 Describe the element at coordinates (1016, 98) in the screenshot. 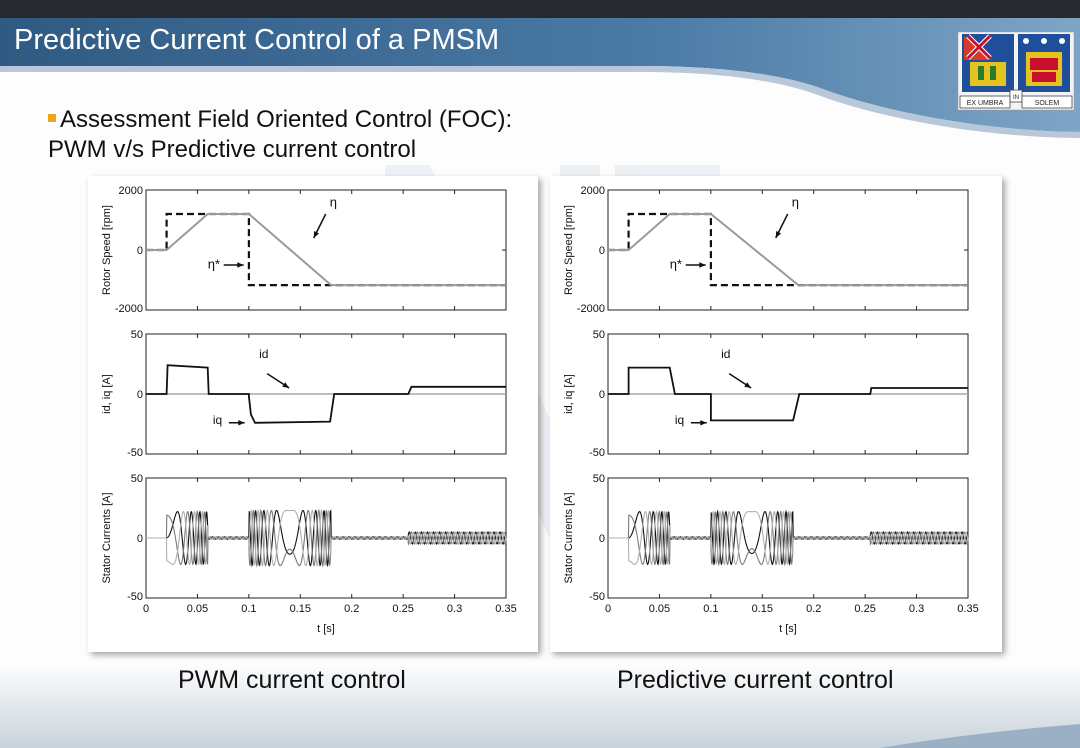

I see `crest-motto-mid: IN` at that location.